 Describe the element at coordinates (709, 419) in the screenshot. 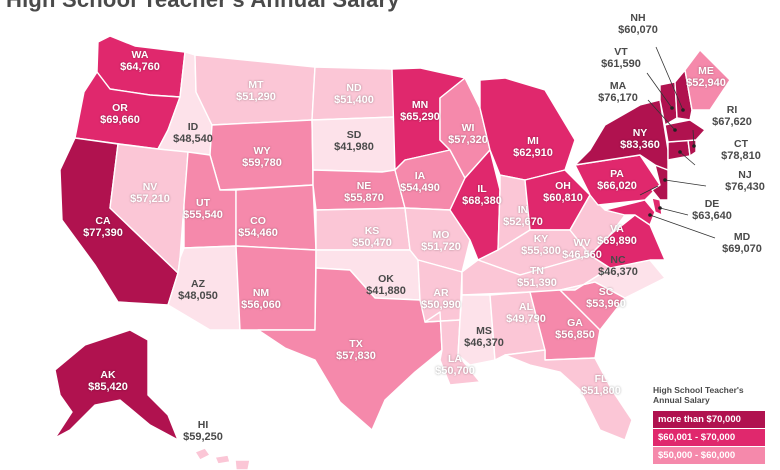

I see `legend-item-tier1: more than $70,000` at that location.